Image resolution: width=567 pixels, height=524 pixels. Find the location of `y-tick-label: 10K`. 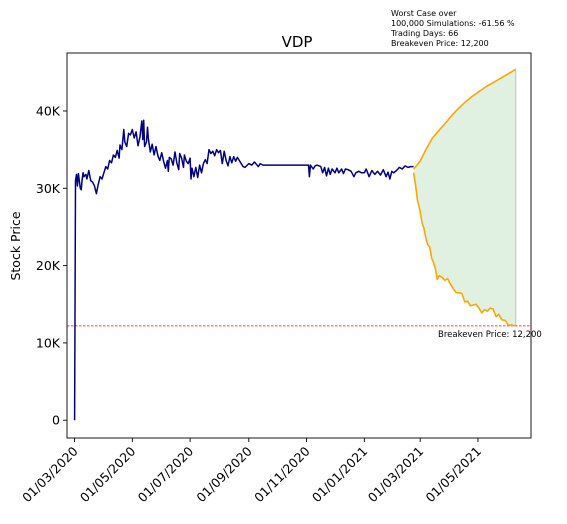

y-tick-label: 10K is located at coordinates (48, 342).